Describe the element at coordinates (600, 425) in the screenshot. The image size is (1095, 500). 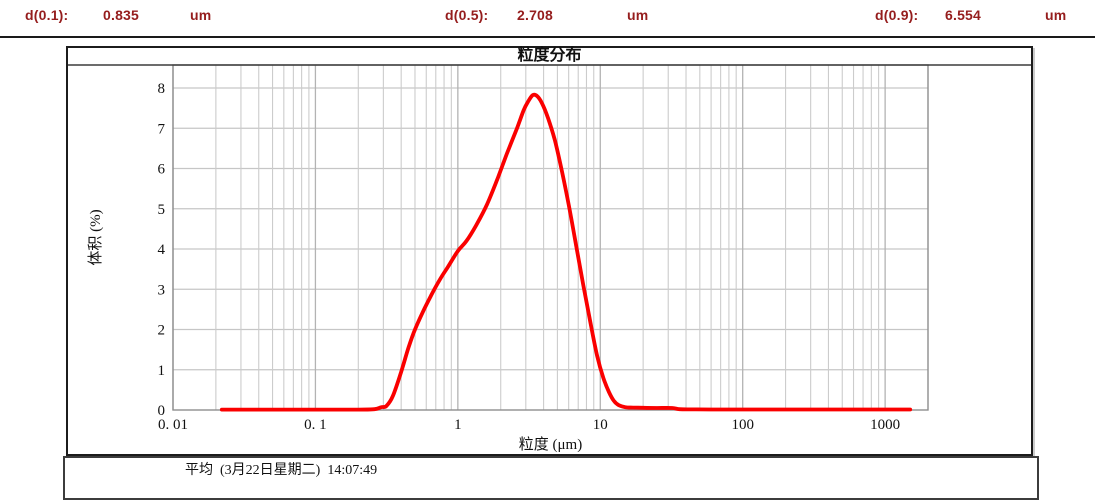
I see `x-tick-label: 10` at that location.